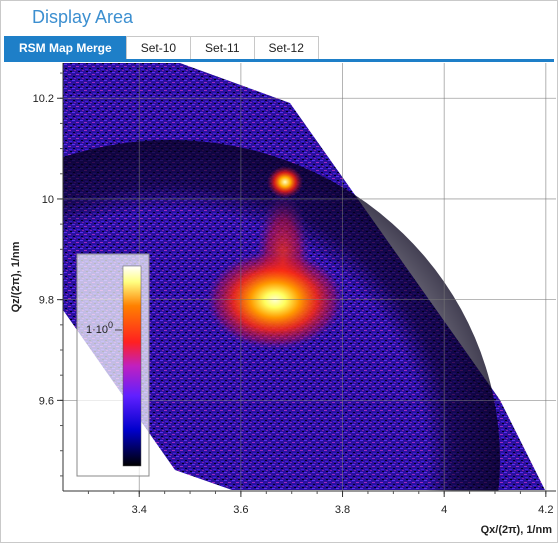  Describe the element at coordinates (99, 328) in the screenshot. I see `colorbar-label: 1·100` at that location.